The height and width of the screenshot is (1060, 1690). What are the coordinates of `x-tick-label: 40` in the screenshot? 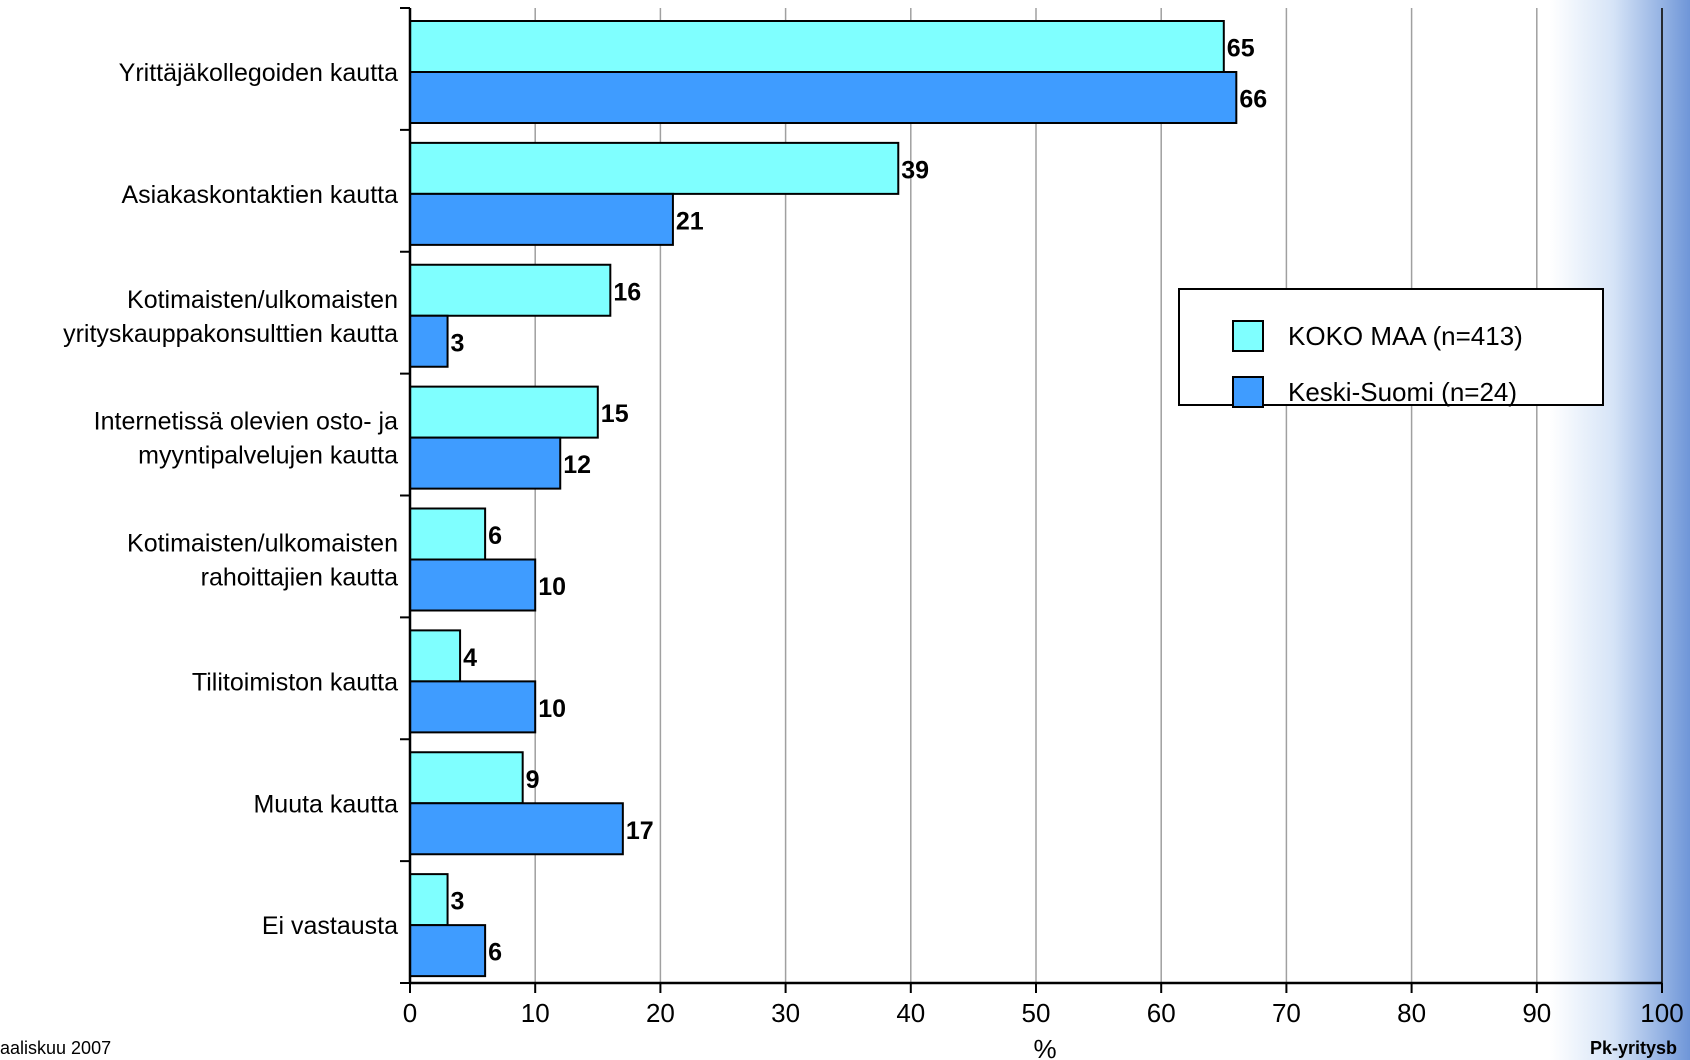 It's located at (910, 1013).